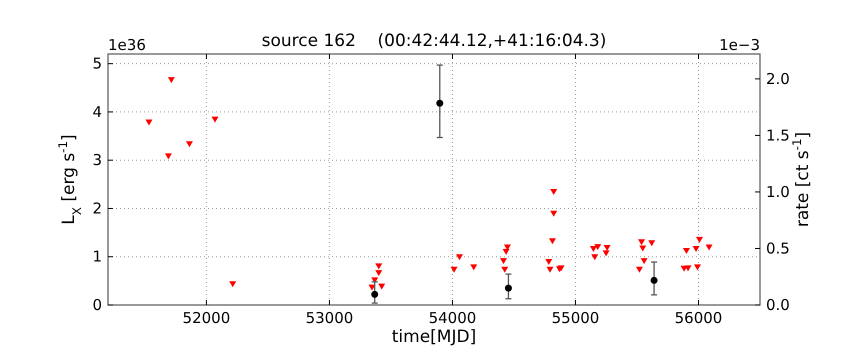  I want to click on y-tick-label: 5, so click(97, 63).